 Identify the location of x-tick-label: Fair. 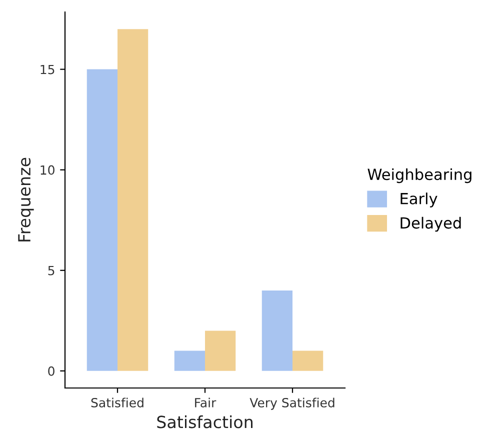
(205, 403).